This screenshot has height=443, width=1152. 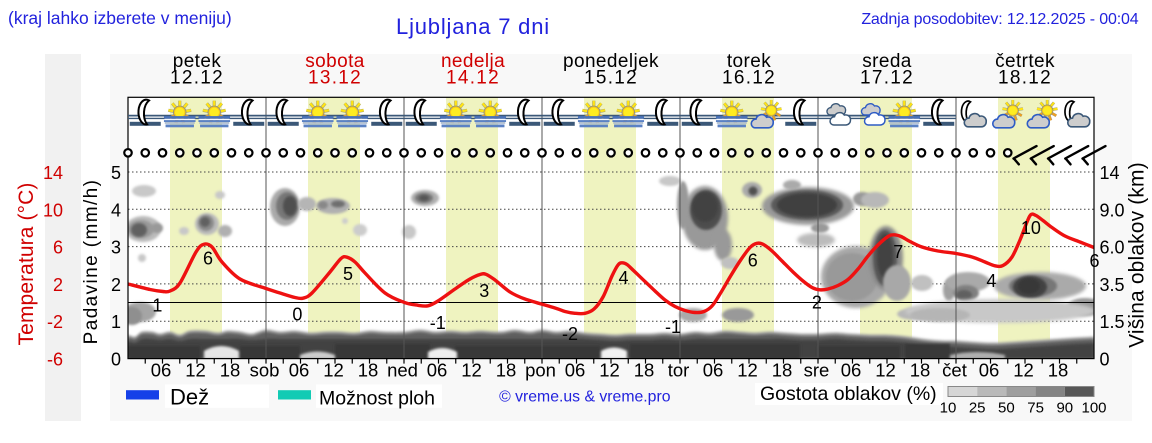 What do you see at coordinates (898, 252) in the screenshot?
I see `svg-text: 7` at bounding box center [898, 252].